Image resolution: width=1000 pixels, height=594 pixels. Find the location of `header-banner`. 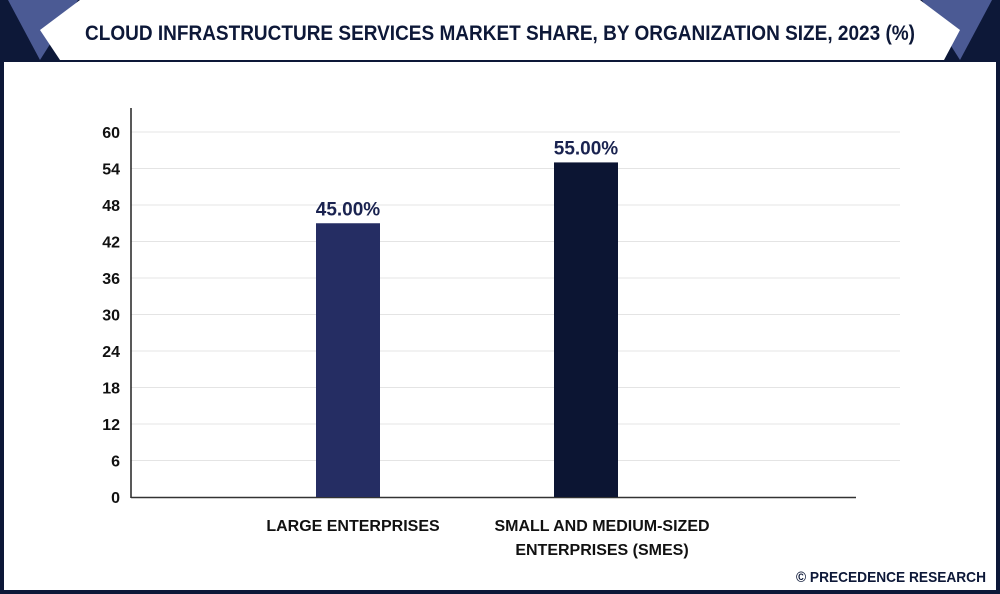

header-banner is located at coordinates (500, 30).